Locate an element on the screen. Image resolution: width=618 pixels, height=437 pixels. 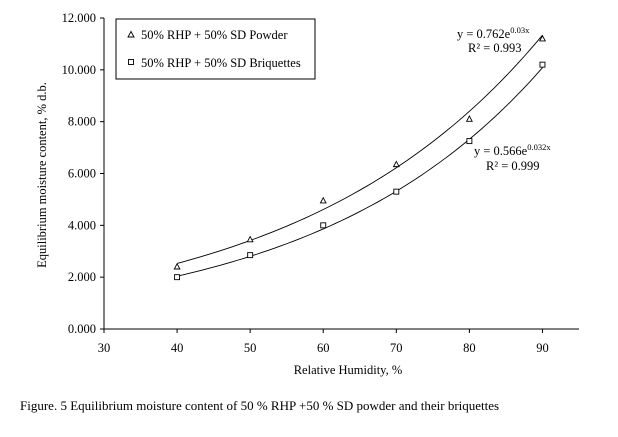
y-tick-label: 10.000 is located at coordinates (79, 70).